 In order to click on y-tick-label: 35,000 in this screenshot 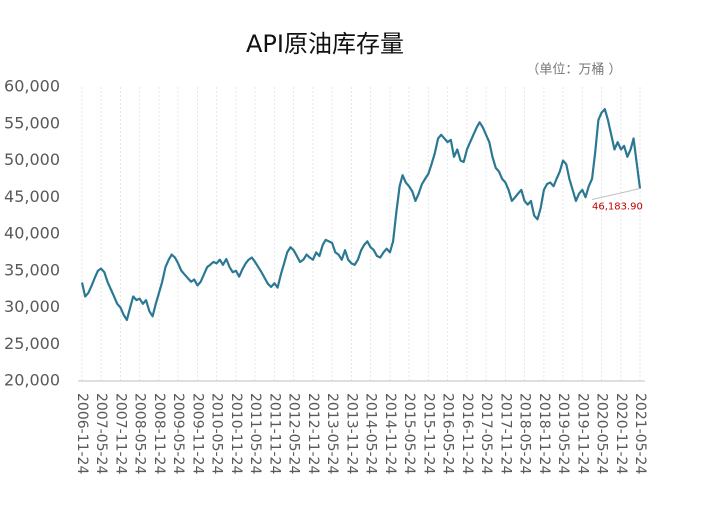, I will do `click(32, 269)`.